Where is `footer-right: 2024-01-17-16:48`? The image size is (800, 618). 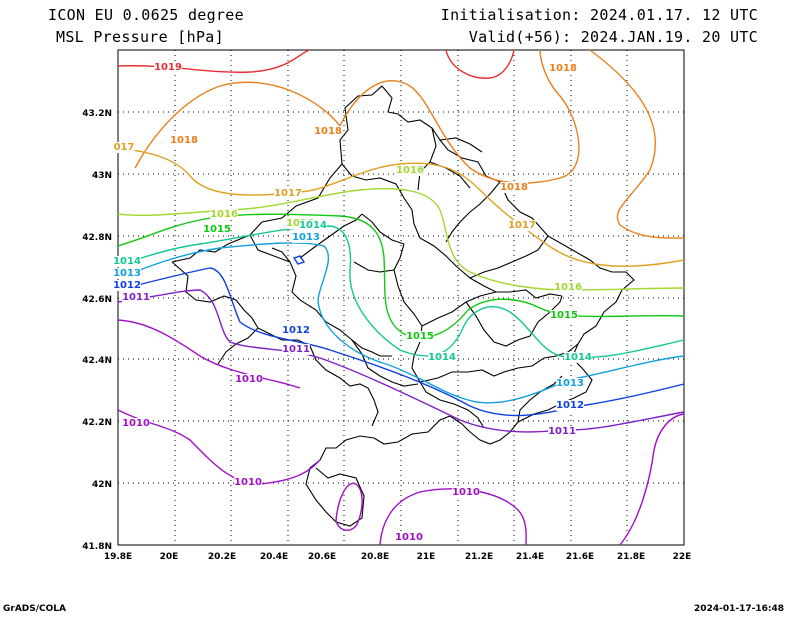
footer-right: 2024-01-17-16:48 is located at coordinates (739, 609).